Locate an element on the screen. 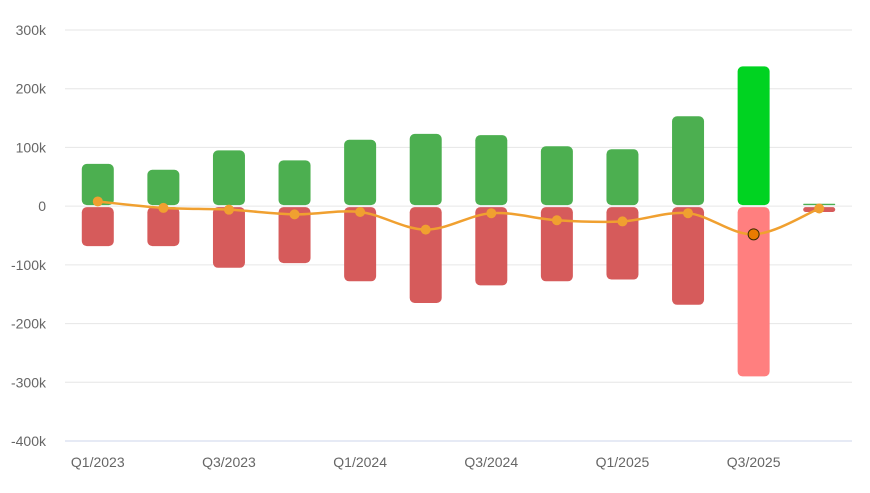  x-tick-label: Q1/2025 is located at coordinates (623, 462).